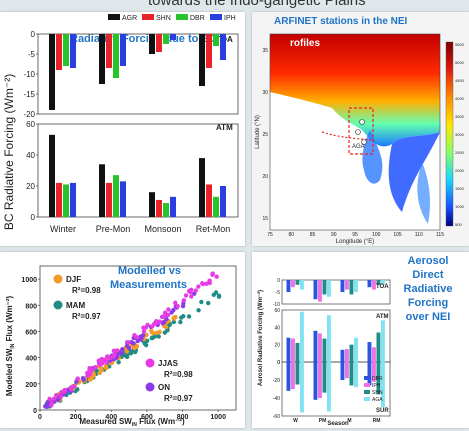  Describe the element at coordinates (197, 18) in the screenshot. I see `bc-legend-label-dbr: DBR` at that location.